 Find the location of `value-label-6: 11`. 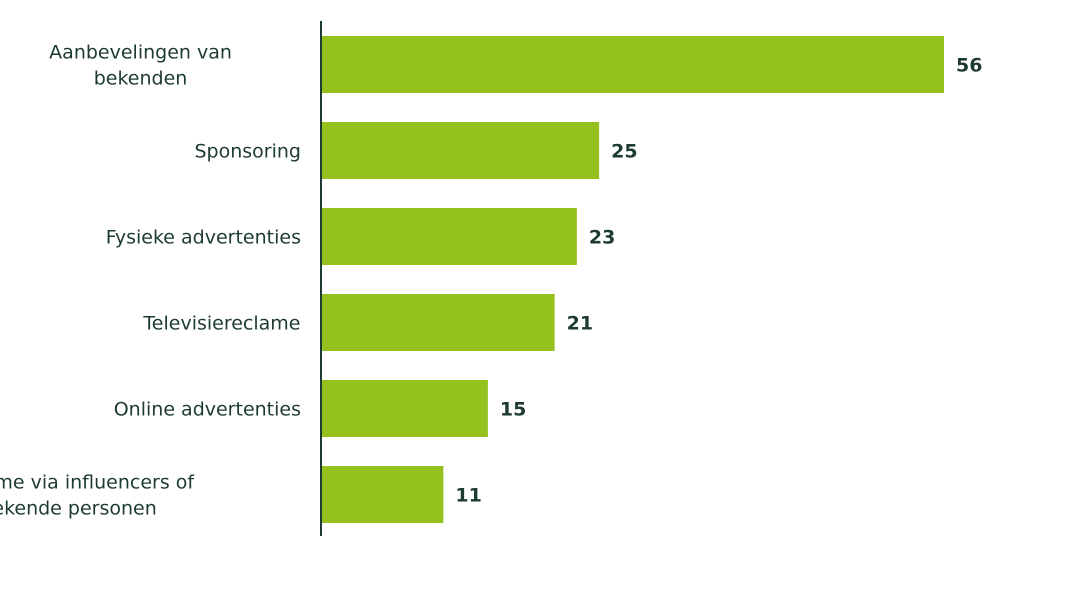

value-label-6: 11 is located at coordinates (468, 496).